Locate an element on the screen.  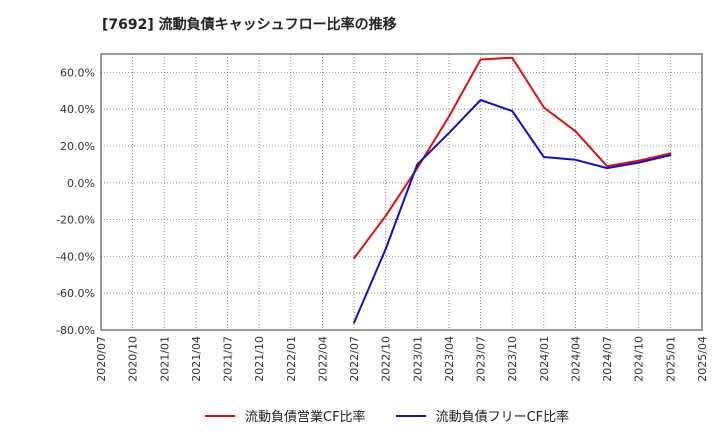
y-tick-label: -60.0% is located at coordinates (75, 293).